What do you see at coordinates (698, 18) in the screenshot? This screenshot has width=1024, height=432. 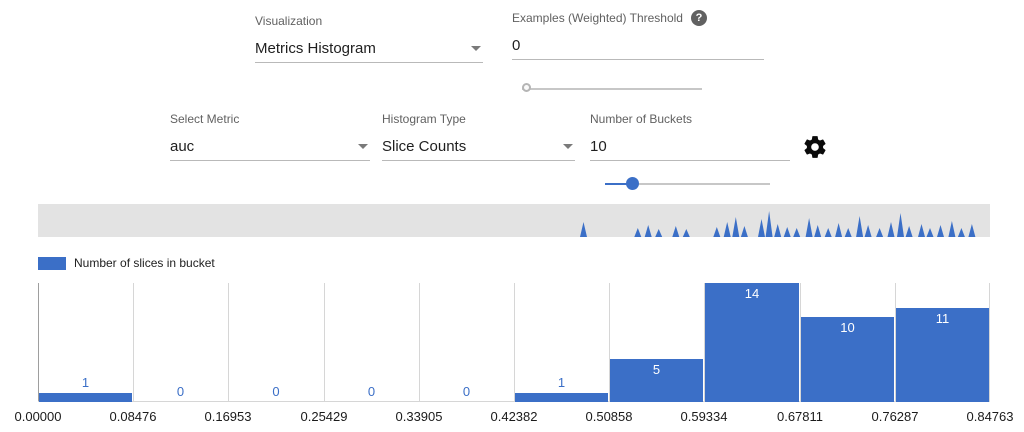 I see `help-icon: ?` at bounding box center [698, 18].